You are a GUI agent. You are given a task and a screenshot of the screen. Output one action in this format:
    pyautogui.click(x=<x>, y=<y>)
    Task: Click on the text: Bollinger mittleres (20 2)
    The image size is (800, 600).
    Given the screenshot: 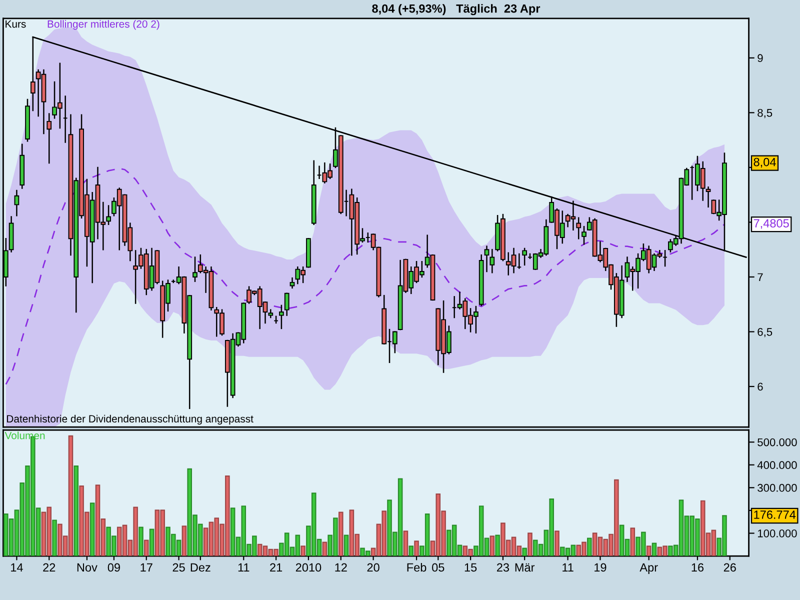 What is the action you would take?
    pyautogui.click(x=104, y=25)
    